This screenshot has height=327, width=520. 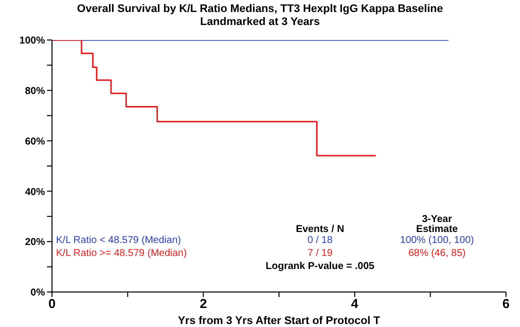 I want to click on annotation: Logrank P-value = .005, so click(x=320, y=266).